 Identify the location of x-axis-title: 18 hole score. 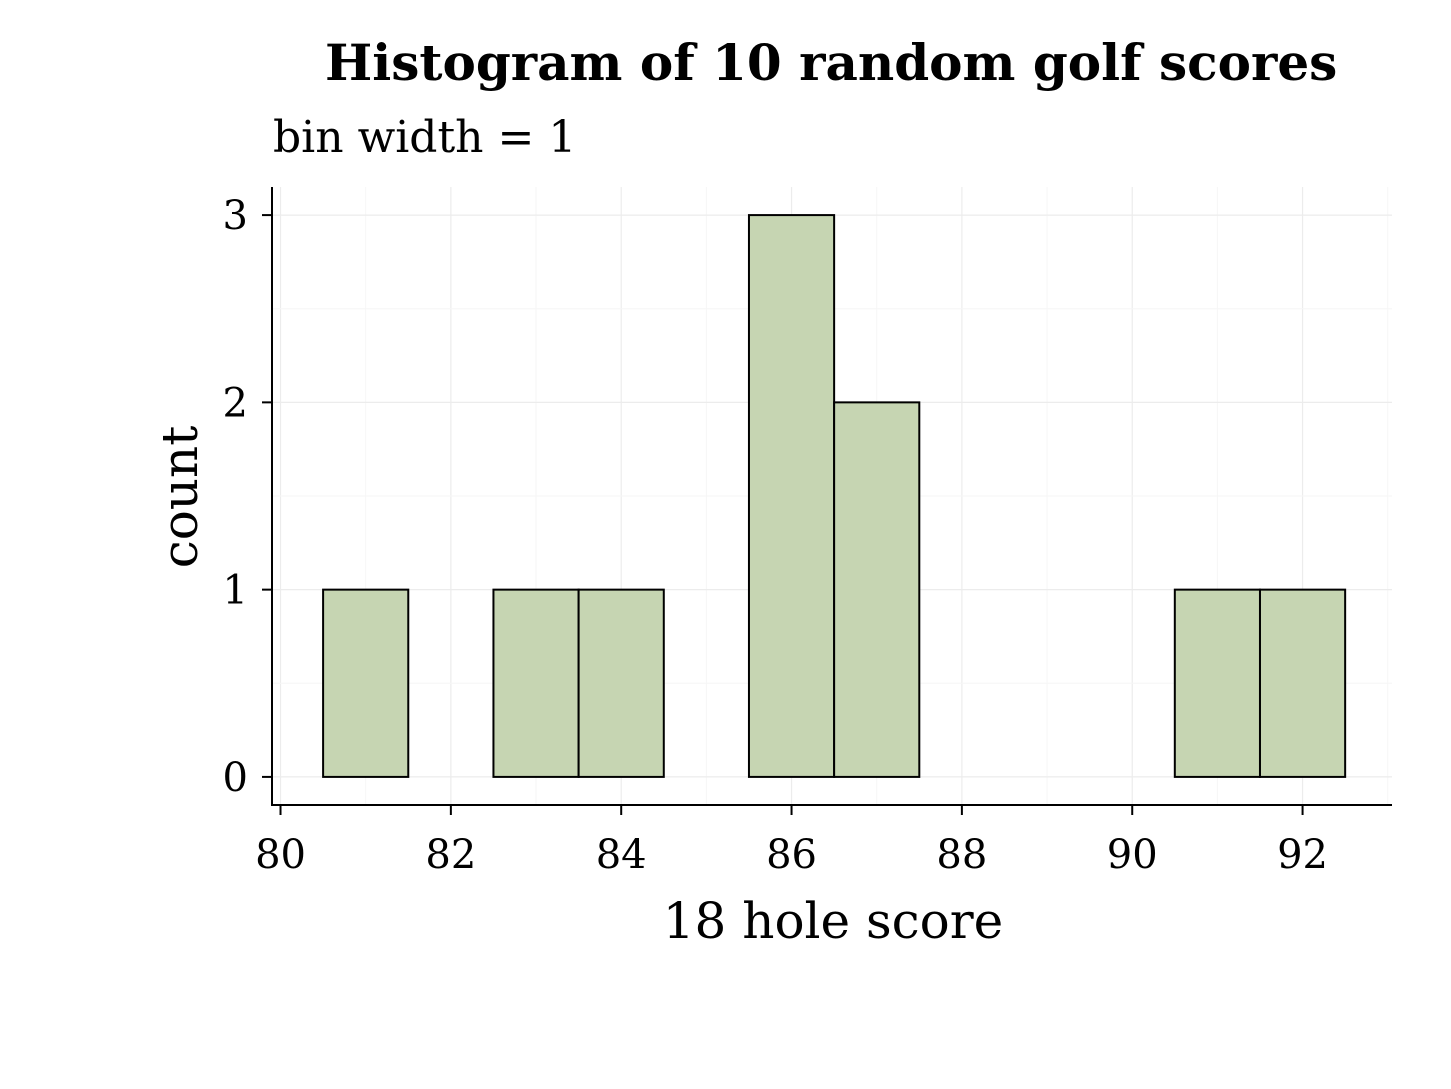
(833, 921).